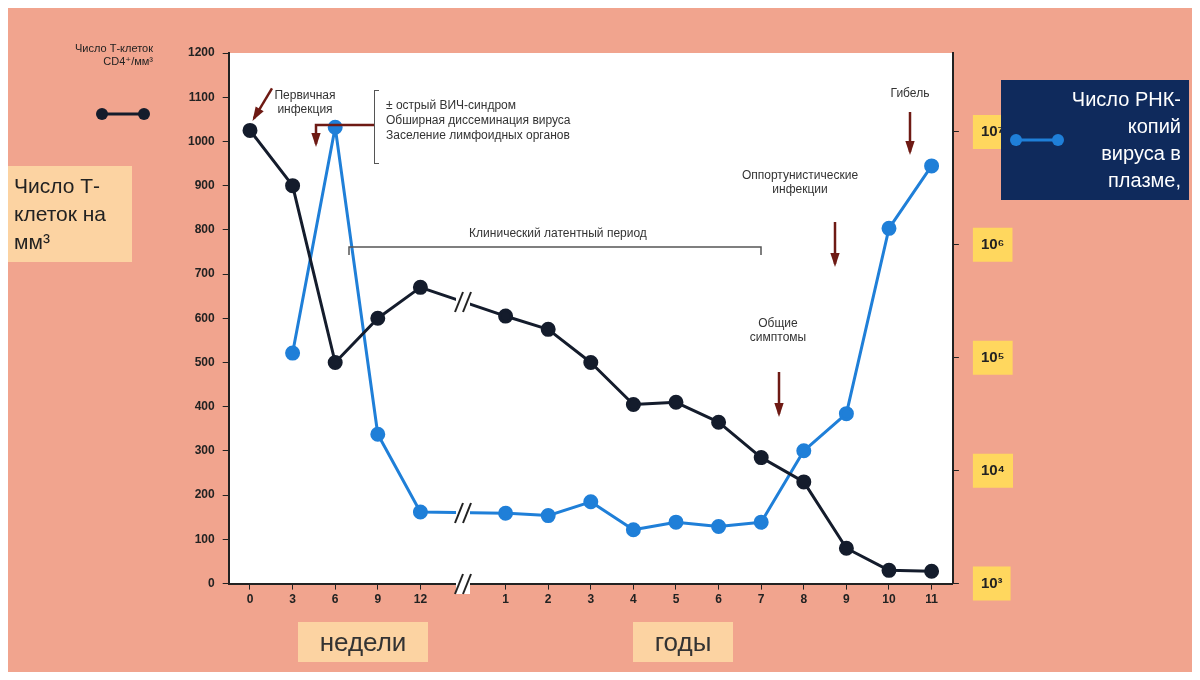  Describe the element at coordinates (70, 214) in the screenshot. I see `y-axis-title: Число Т-клеток на мм³` at that location.